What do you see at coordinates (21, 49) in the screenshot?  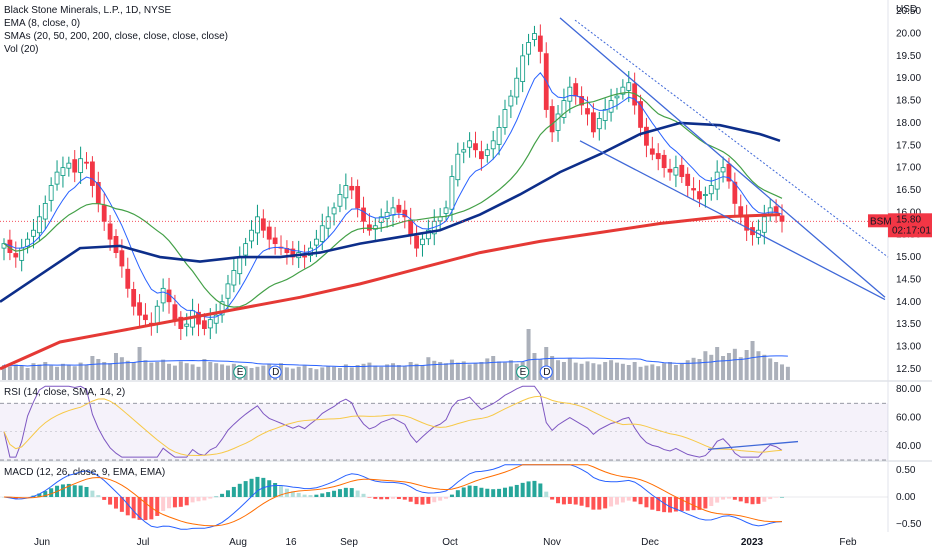 I see `vol-legend: Vol (20)` at bounding box center [21, 49].